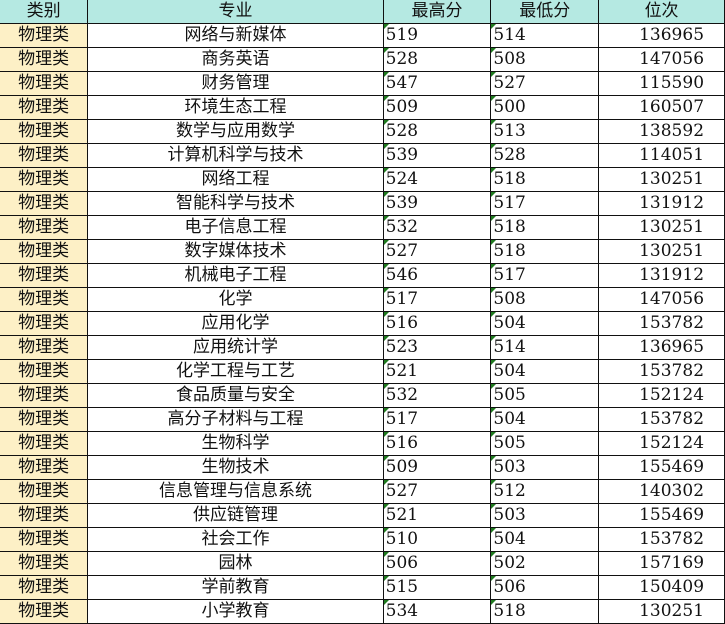  Describe the element at coordinates (545, 107) in the screenshot. I see `min-score-cell: 500` at that location.